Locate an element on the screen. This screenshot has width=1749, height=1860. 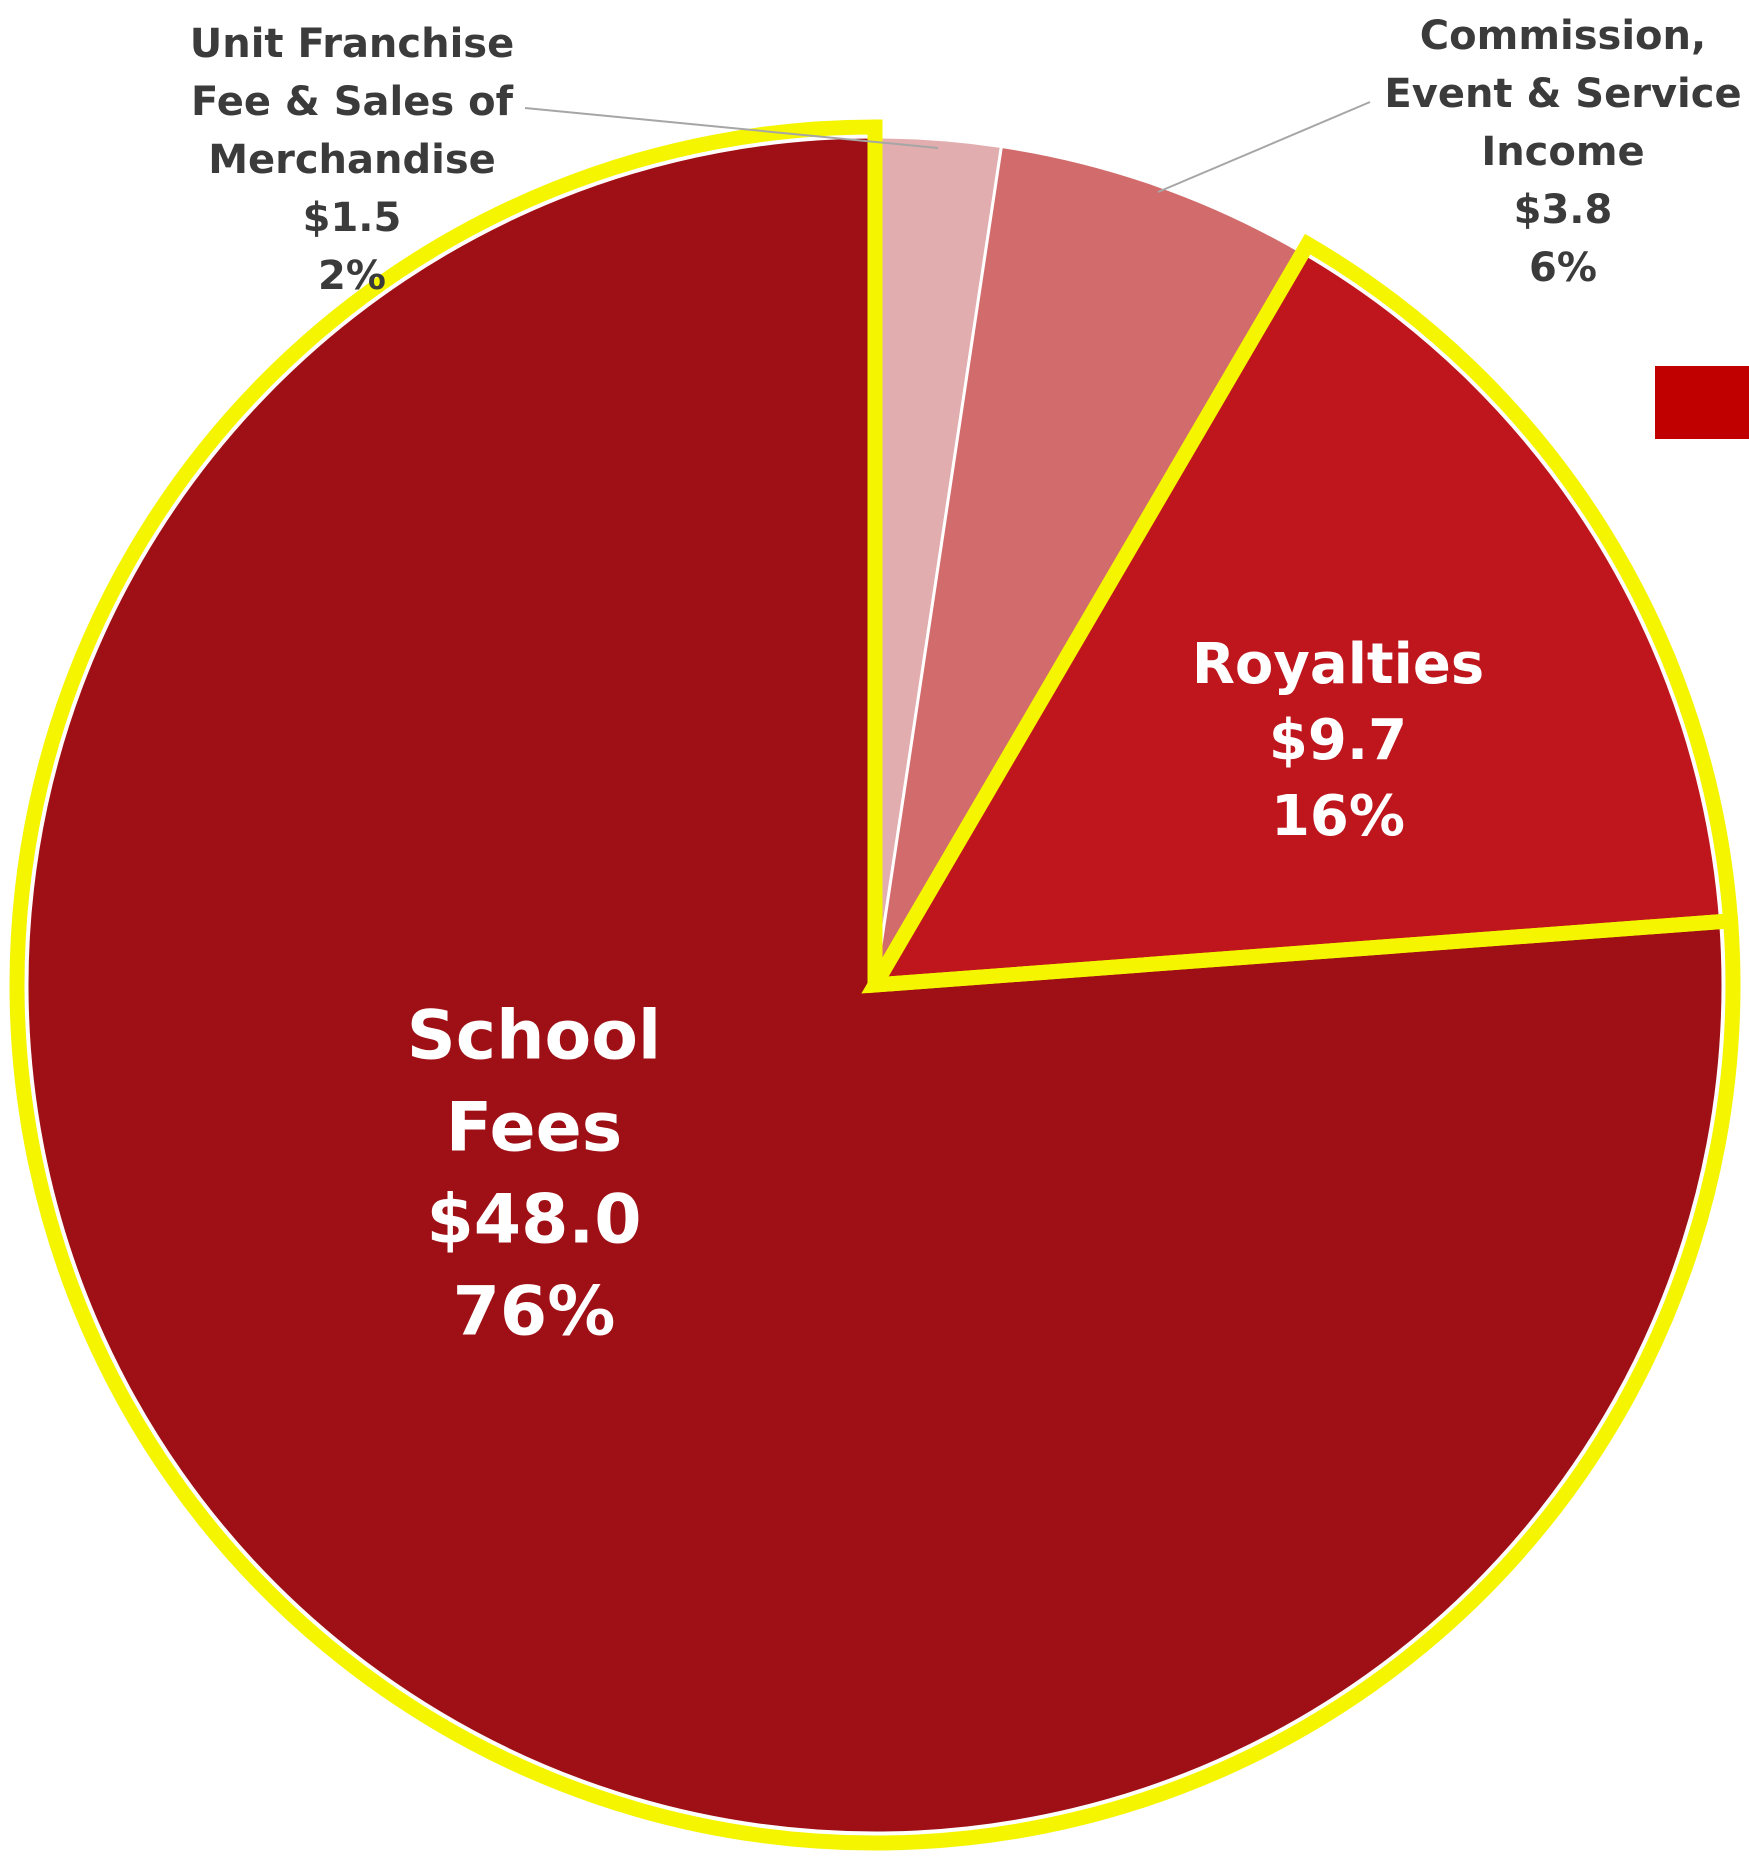
leader-line-unit-franchise-fee-sales-of-merchandise is located at coordinates (731, 128).